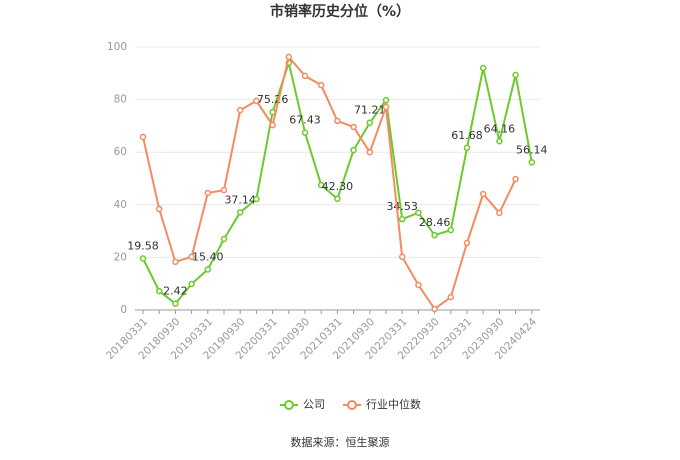  Describe the element at coordinates (435, 222) in the screenshot. I see `data-label: 28.46` at that location.